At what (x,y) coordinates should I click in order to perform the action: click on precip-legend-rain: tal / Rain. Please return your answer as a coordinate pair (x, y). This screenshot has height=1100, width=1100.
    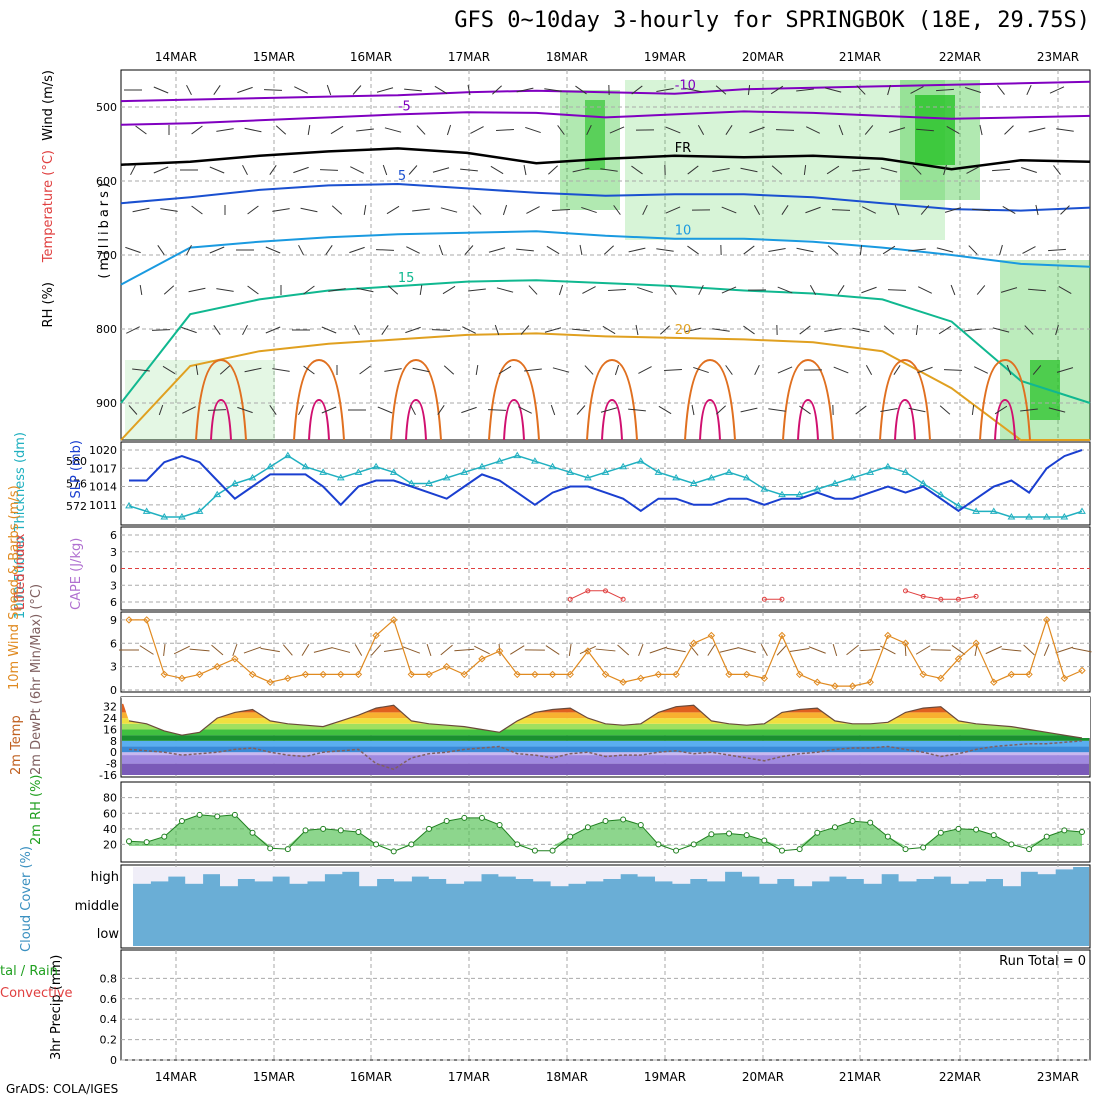
    Looking at the image, I should click on (29, 971).